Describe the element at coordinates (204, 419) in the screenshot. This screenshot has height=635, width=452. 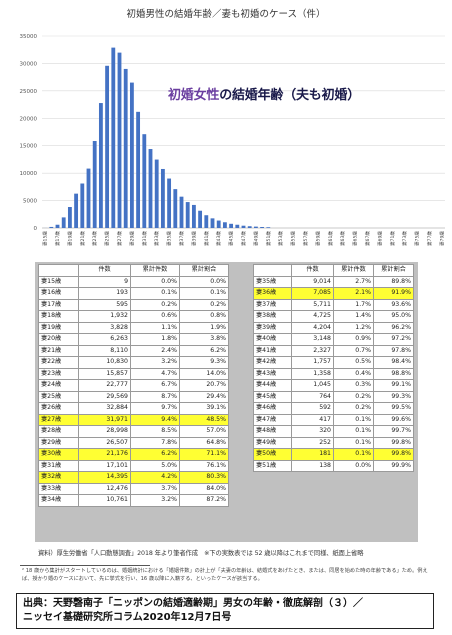
I see `row-cum-share: 48.5%` at that location.